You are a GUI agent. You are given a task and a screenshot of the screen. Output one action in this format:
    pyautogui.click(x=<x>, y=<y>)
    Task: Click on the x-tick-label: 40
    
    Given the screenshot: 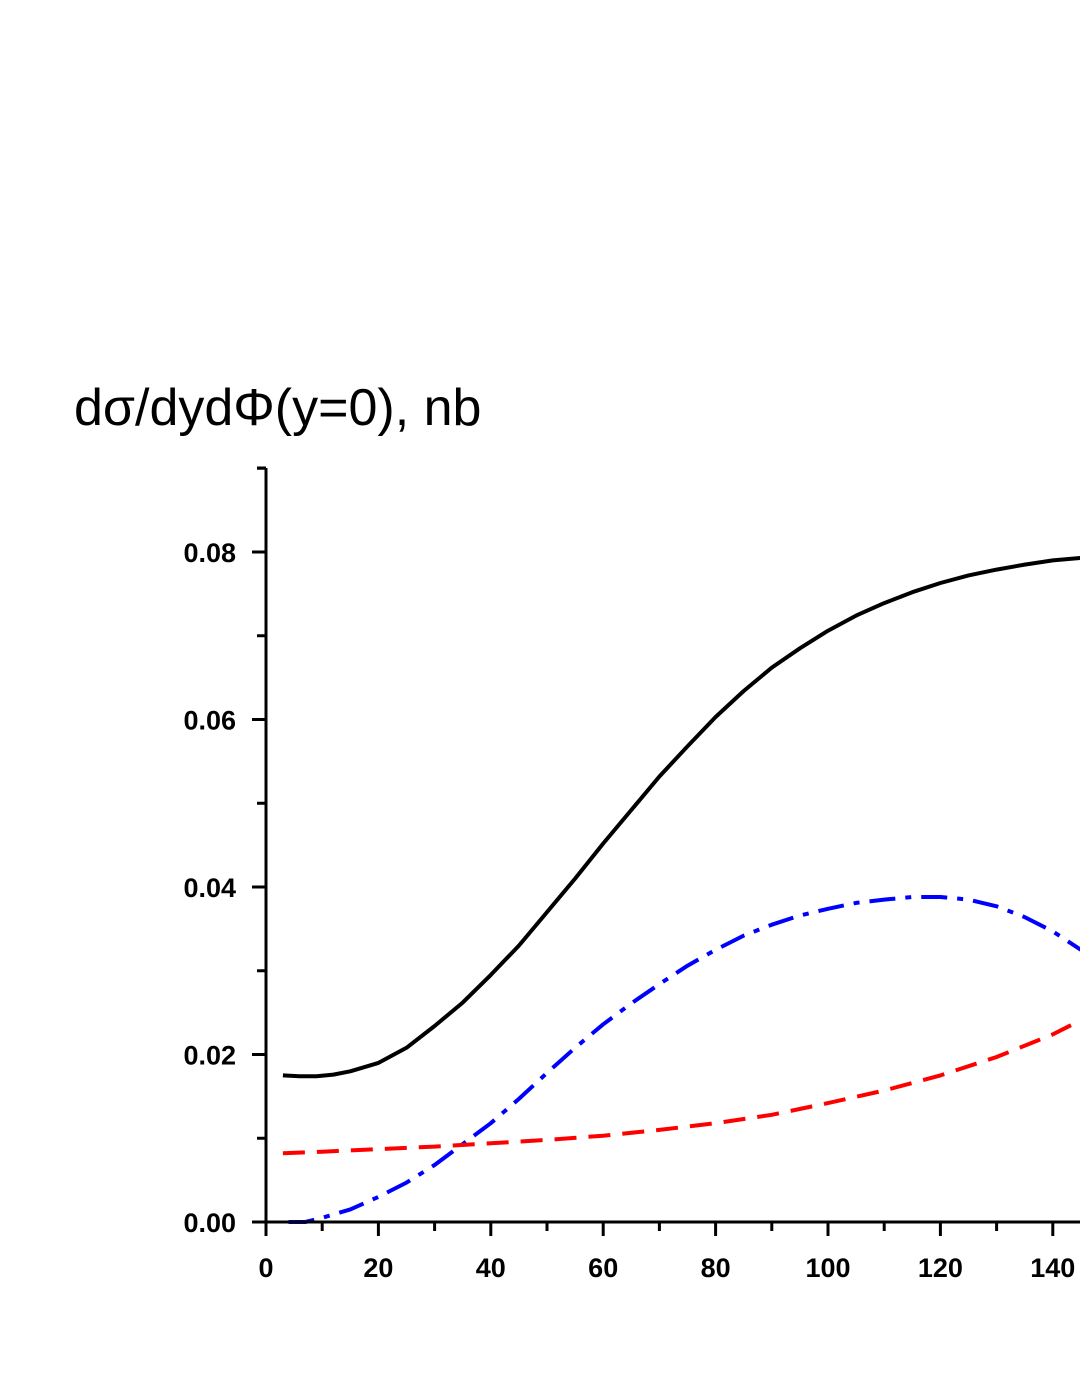 What is the action you would take?
    pyautogui.click(x=491, y=1268)
    